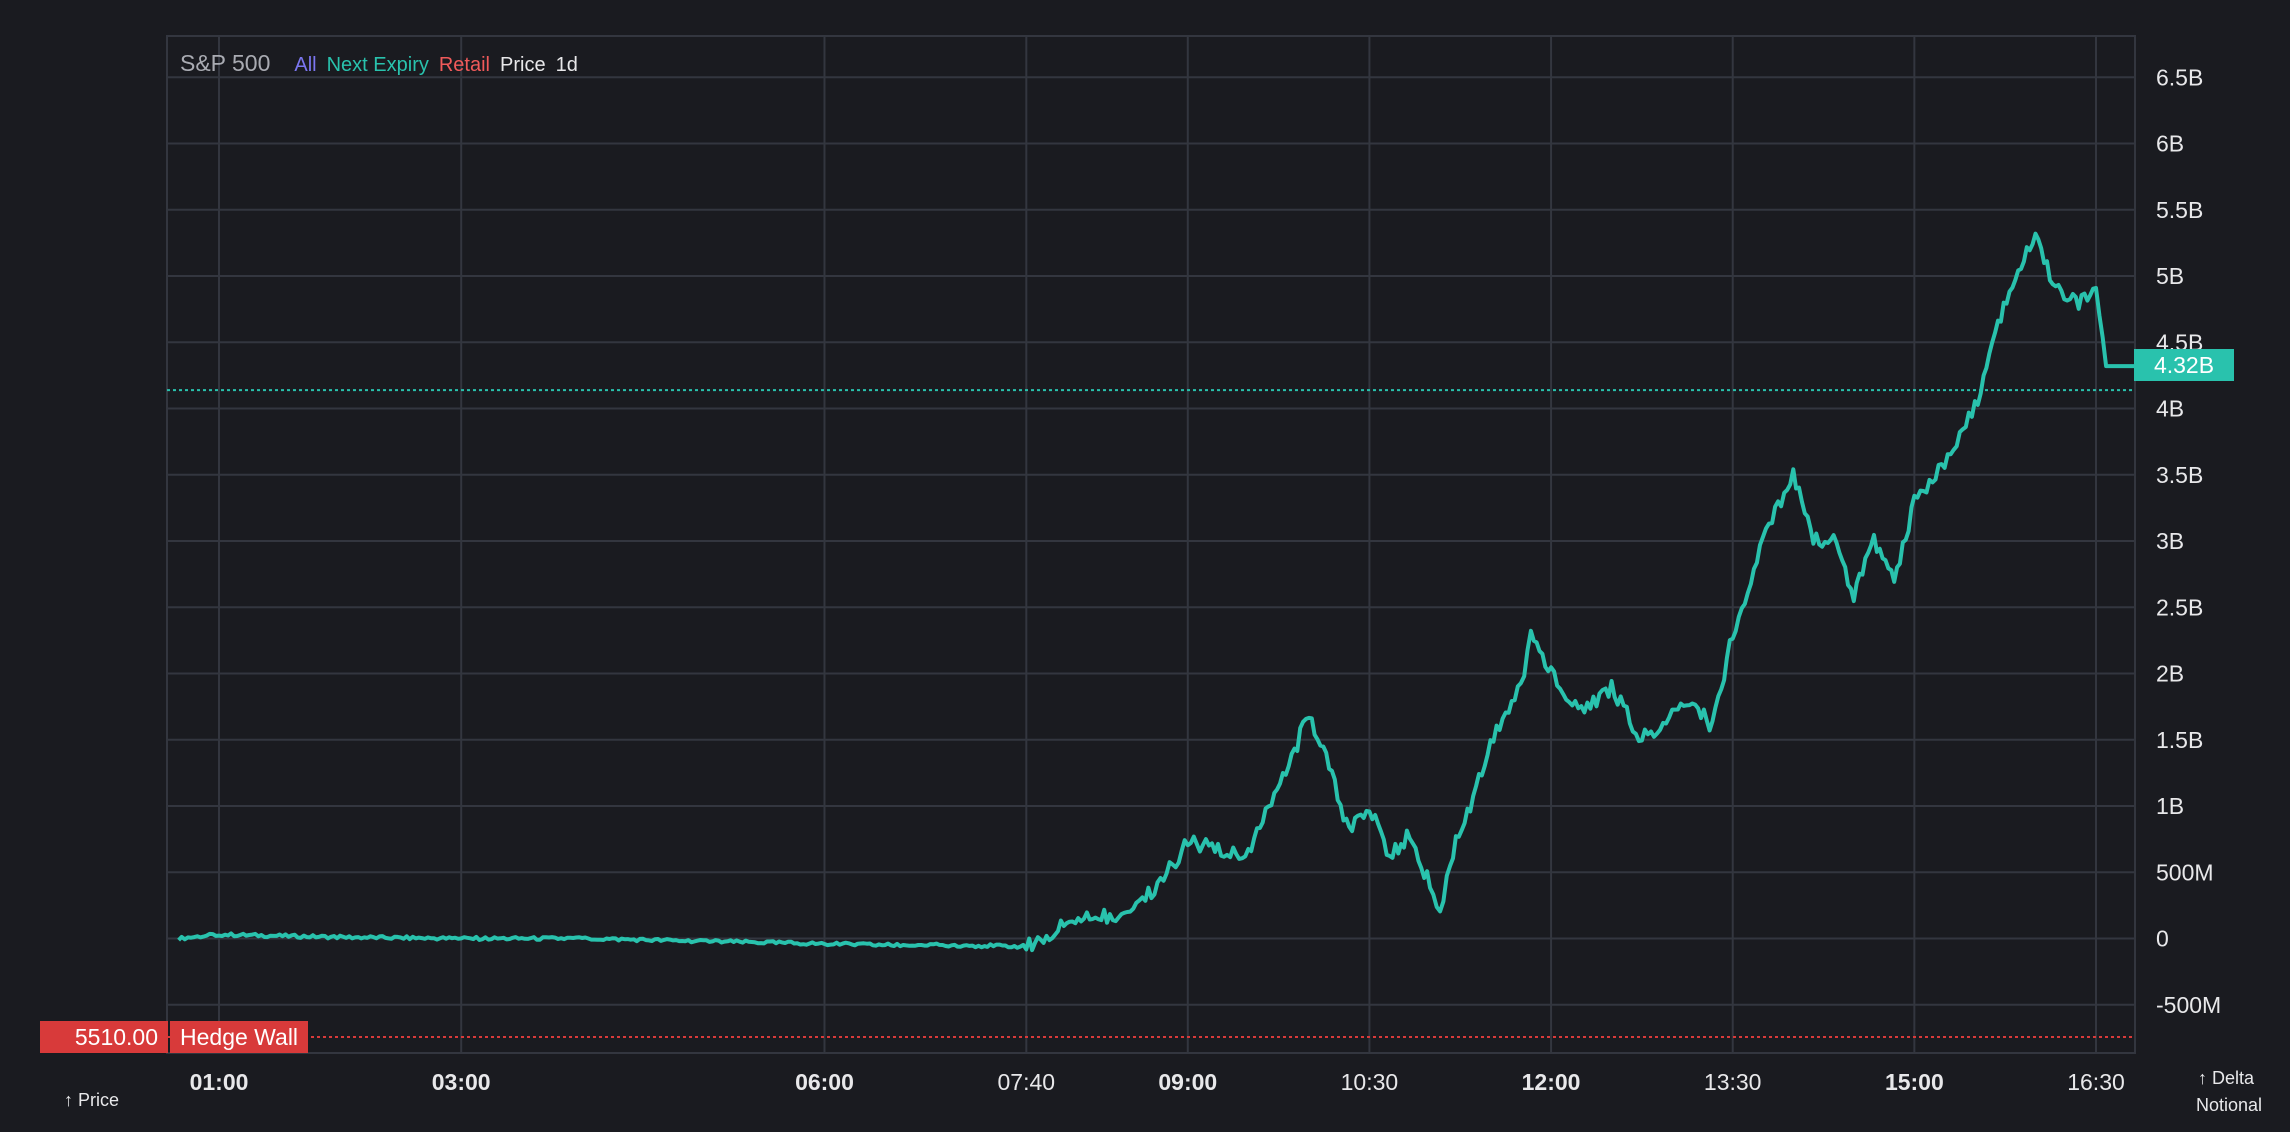 Image resolution: width=2290 pixels, height=1132 pixels. Describe the element at coordinates (2170, 806) in the screenshot. I see `right-tick-label: 1B` at that location.